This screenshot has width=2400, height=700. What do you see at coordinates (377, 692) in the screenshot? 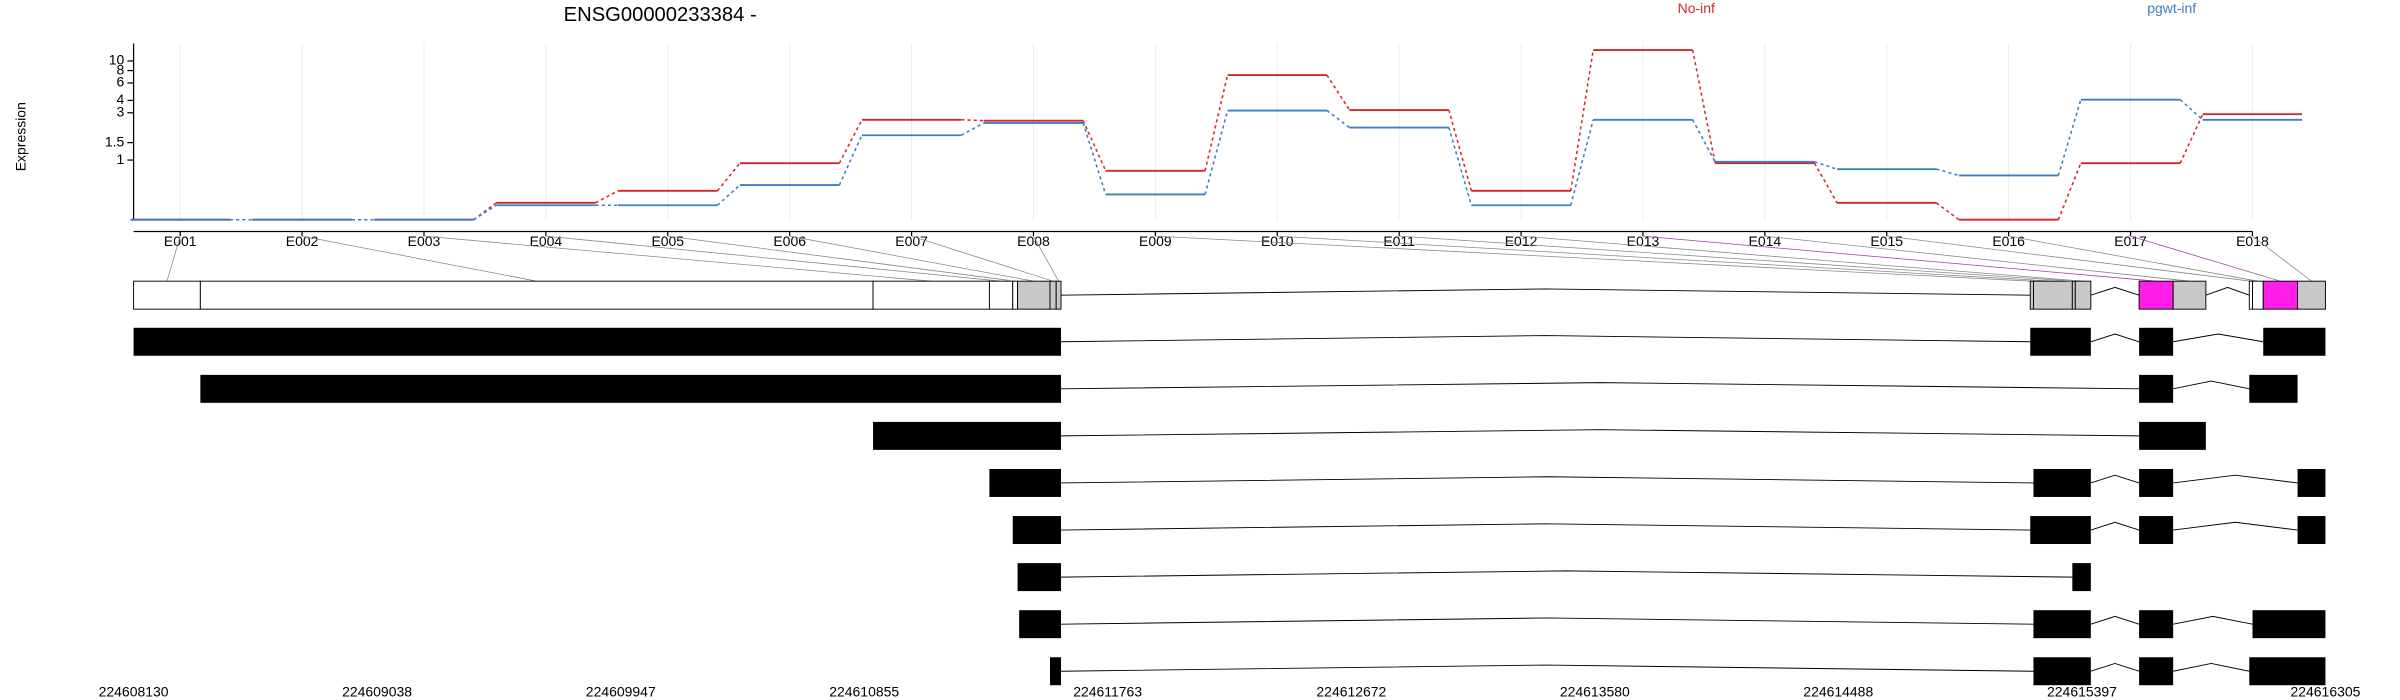
I see `genomic-tick-label: 224609038` at bounding box center [377, 692].